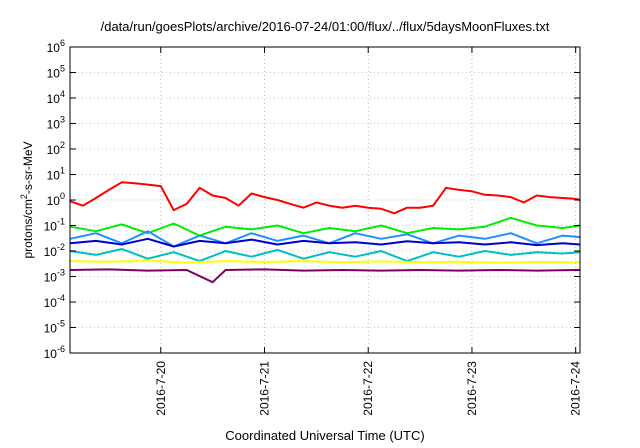  I want to click on x-tick-label: 2016-7-24, so click(576, 388).